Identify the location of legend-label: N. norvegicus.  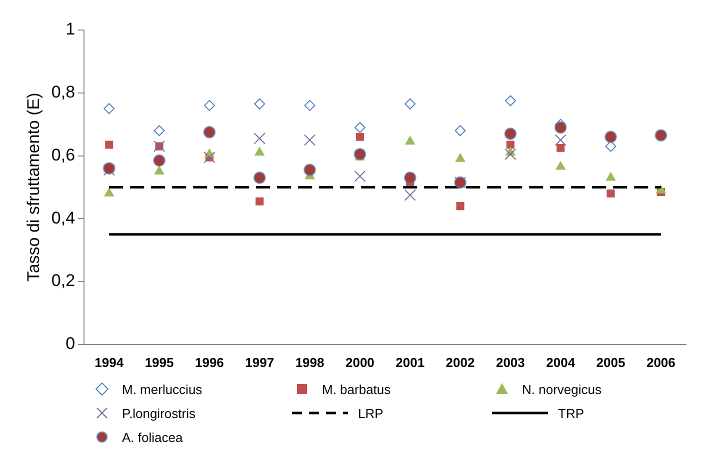
(562, 389).